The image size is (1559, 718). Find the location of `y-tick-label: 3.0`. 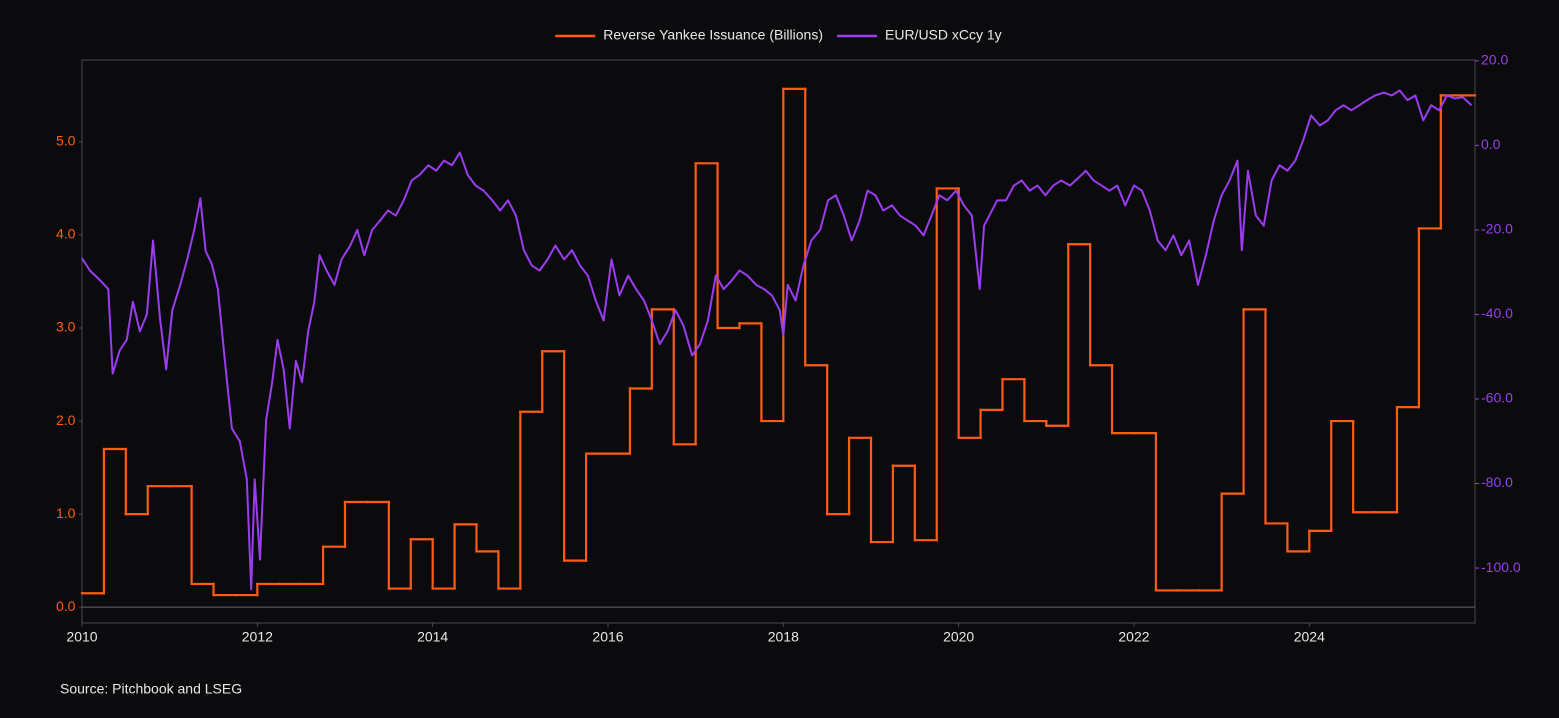

y-tick-label: 3.0 is located at coordinates (66, 327).